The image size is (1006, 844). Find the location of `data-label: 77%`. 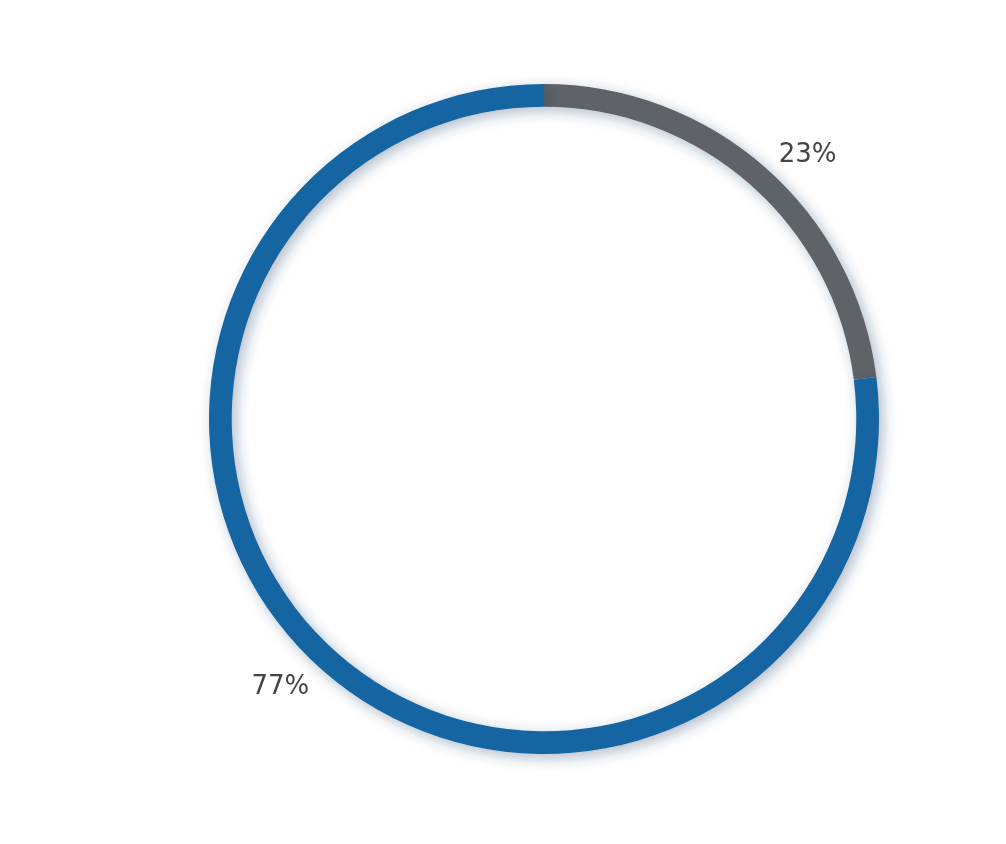

data-label: 77% is located at coordinates (280, 685).